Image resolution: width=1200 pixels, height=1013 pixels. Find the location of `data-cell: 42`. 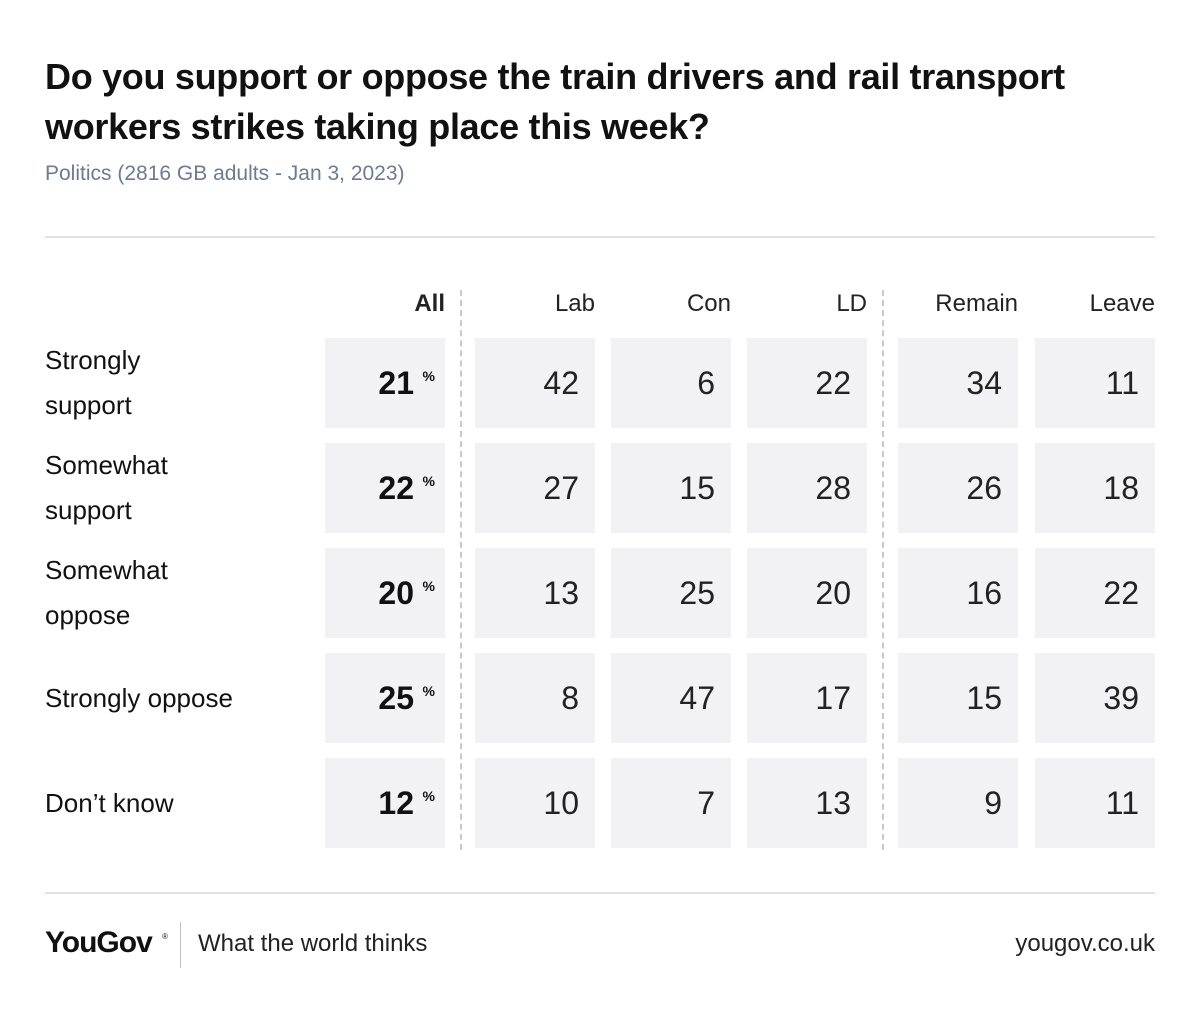

data-cell: 42 is located at coordinates (535, 383).